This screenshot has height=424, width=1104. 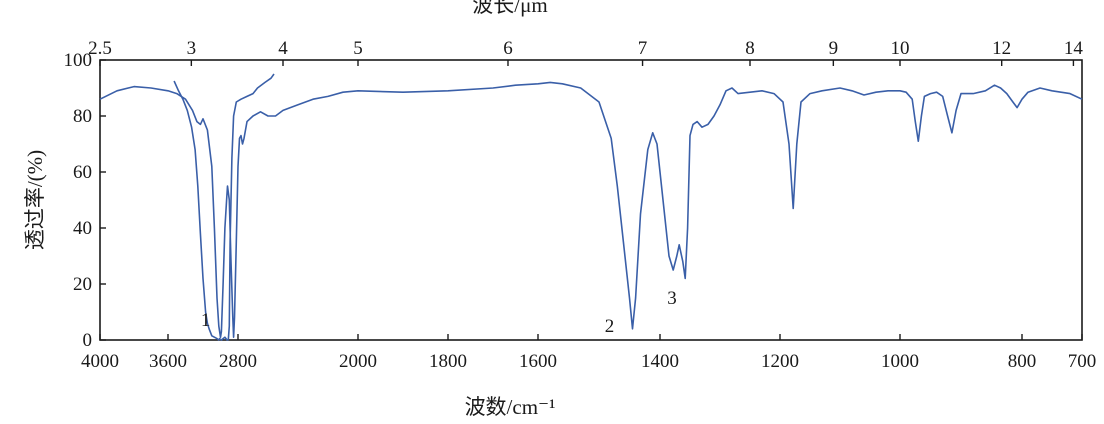 I want to click on top-tick-label: 5, so click(x=358, y=48).